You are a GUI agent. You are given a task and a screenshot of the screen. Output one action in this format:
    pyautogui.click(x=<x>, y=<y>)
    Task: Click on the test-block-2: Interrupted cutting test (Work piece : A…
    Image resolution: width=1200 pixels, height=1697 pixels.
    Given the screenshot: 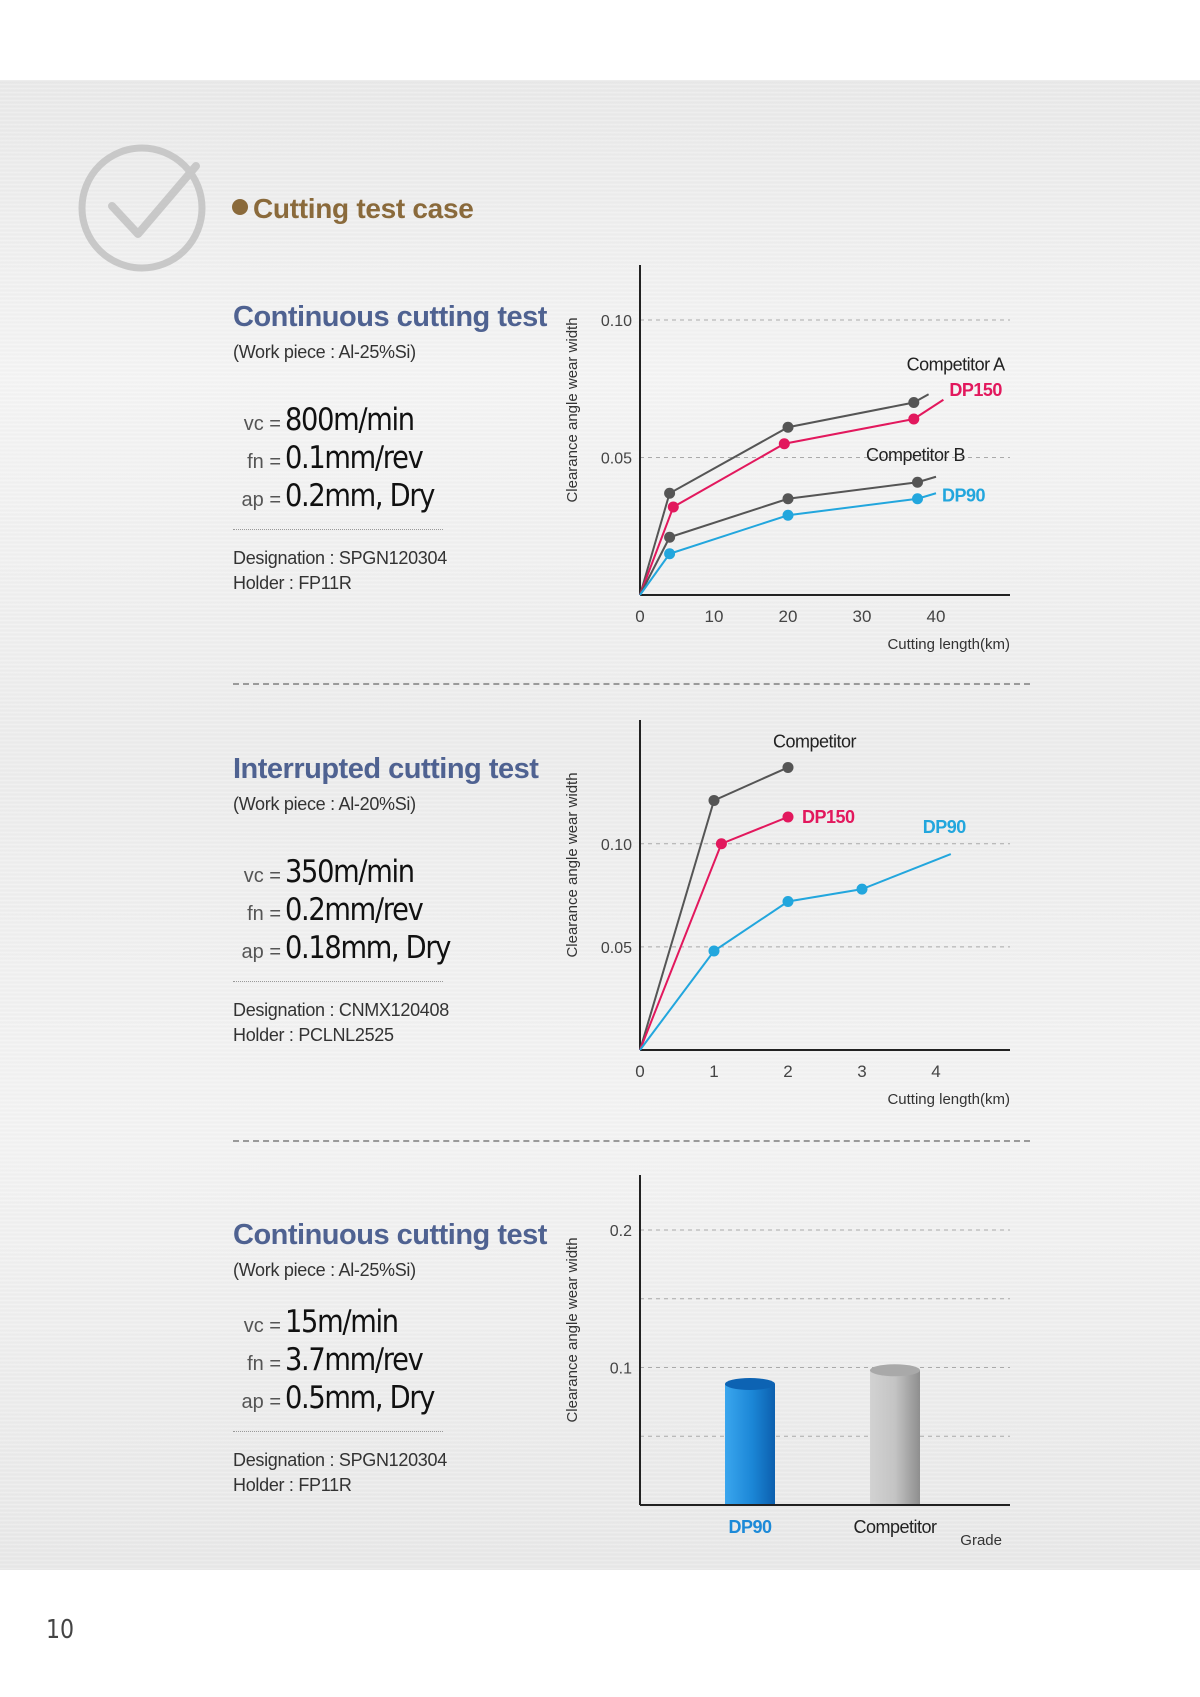 What is the action you would take?
    pyautogui.click(x=393, y=900)
    